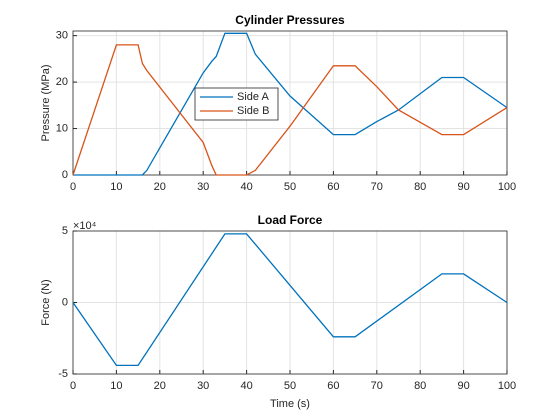 The width and height of the screenshot is (560, 420). I want to click on y-tick-label: -5, so click(63, 374).